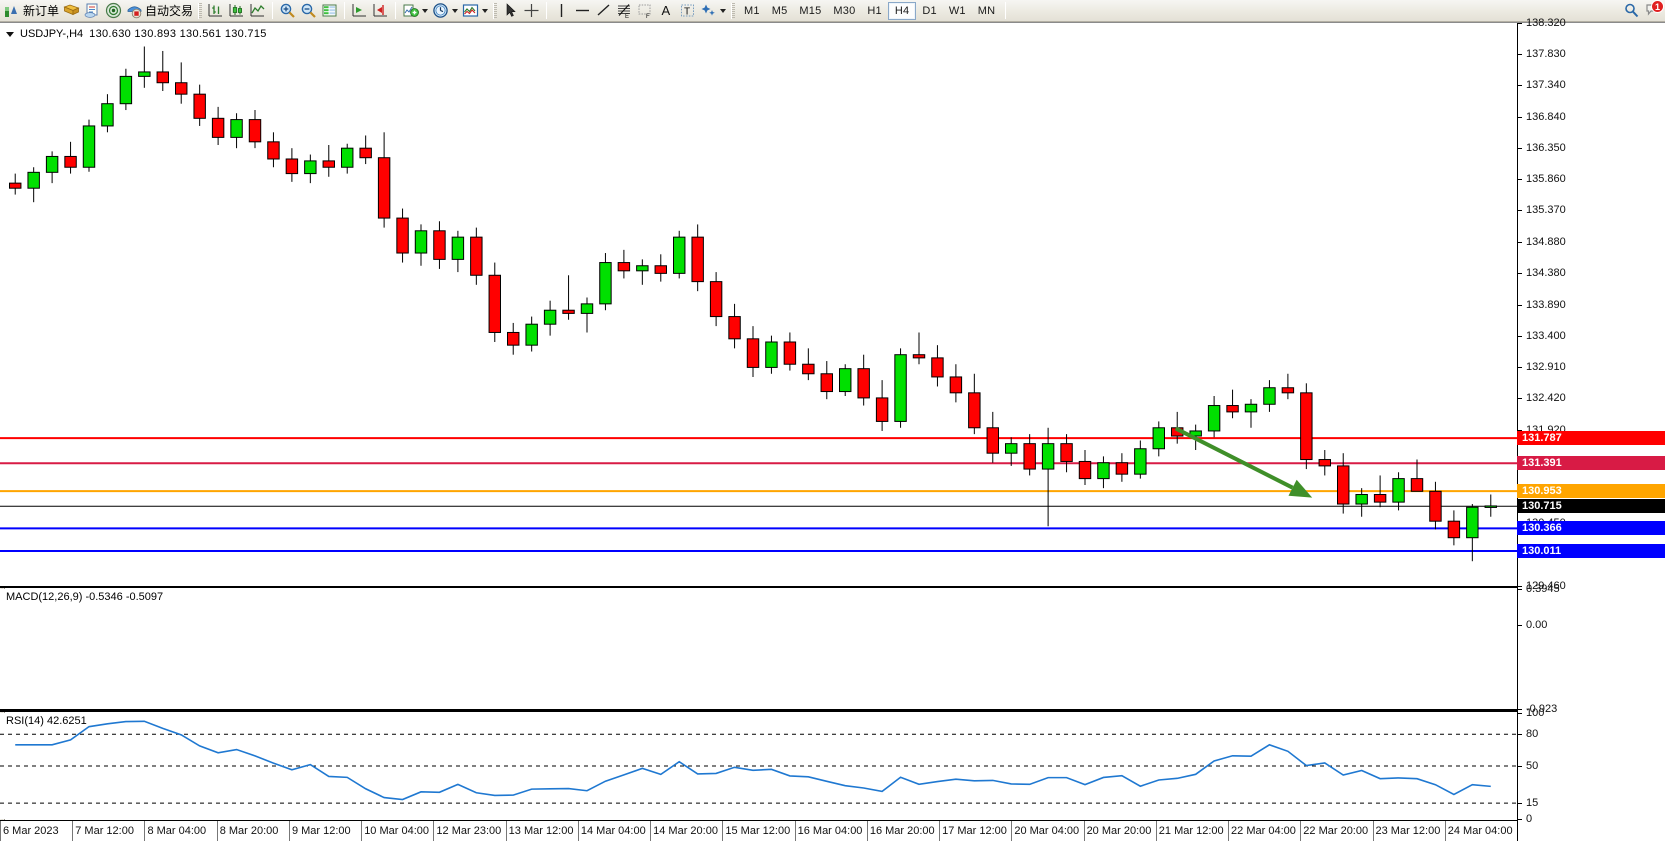  Describe the element at coordinates (758, 711) in the screenshot. I see `pane-divider` at that location.